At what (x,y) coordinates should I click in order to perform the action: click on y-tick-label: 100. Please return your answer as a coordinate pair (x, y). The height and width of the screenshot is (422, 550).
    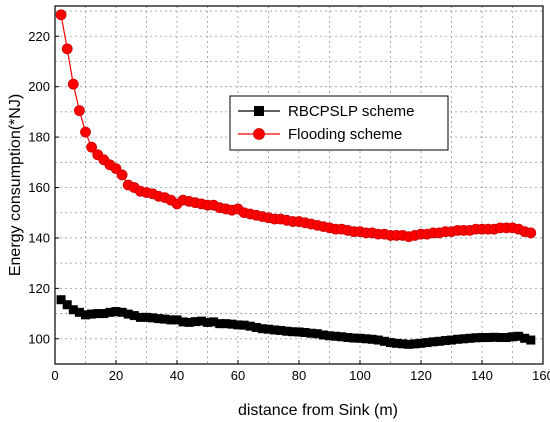
    Looking at the image, I should click on (39, 338).